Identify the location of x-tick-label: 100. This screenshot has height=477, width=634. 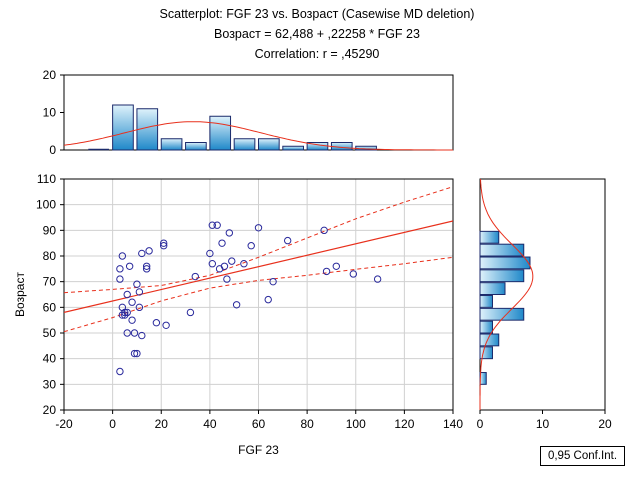
(356, 424).